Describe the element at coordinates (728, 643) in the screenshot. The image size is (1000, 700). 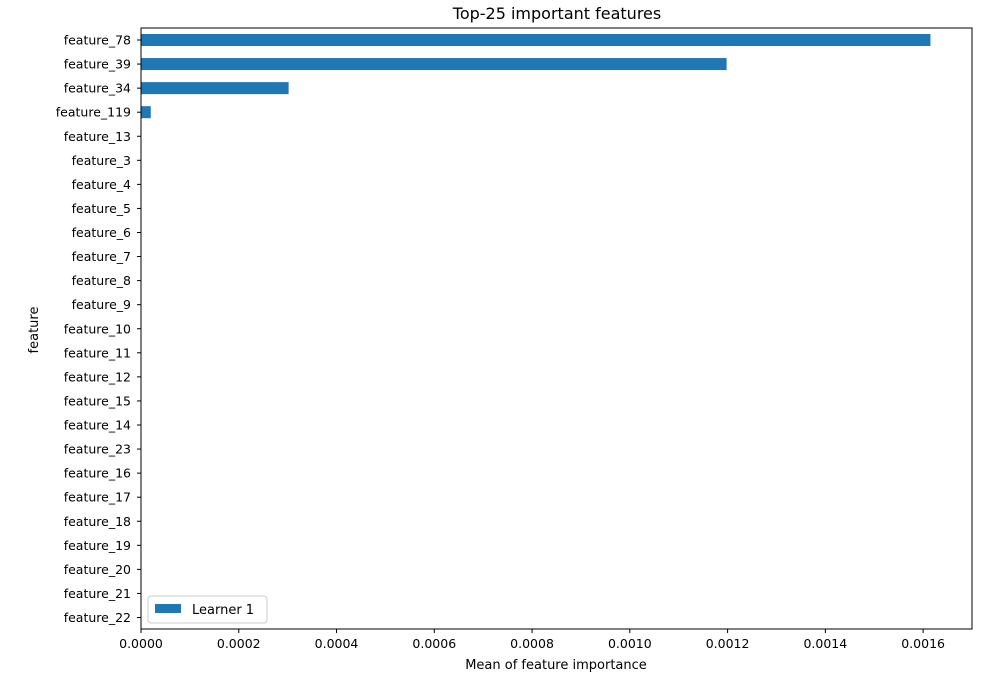
I see `x-tick-label: 0.0012` at that location.